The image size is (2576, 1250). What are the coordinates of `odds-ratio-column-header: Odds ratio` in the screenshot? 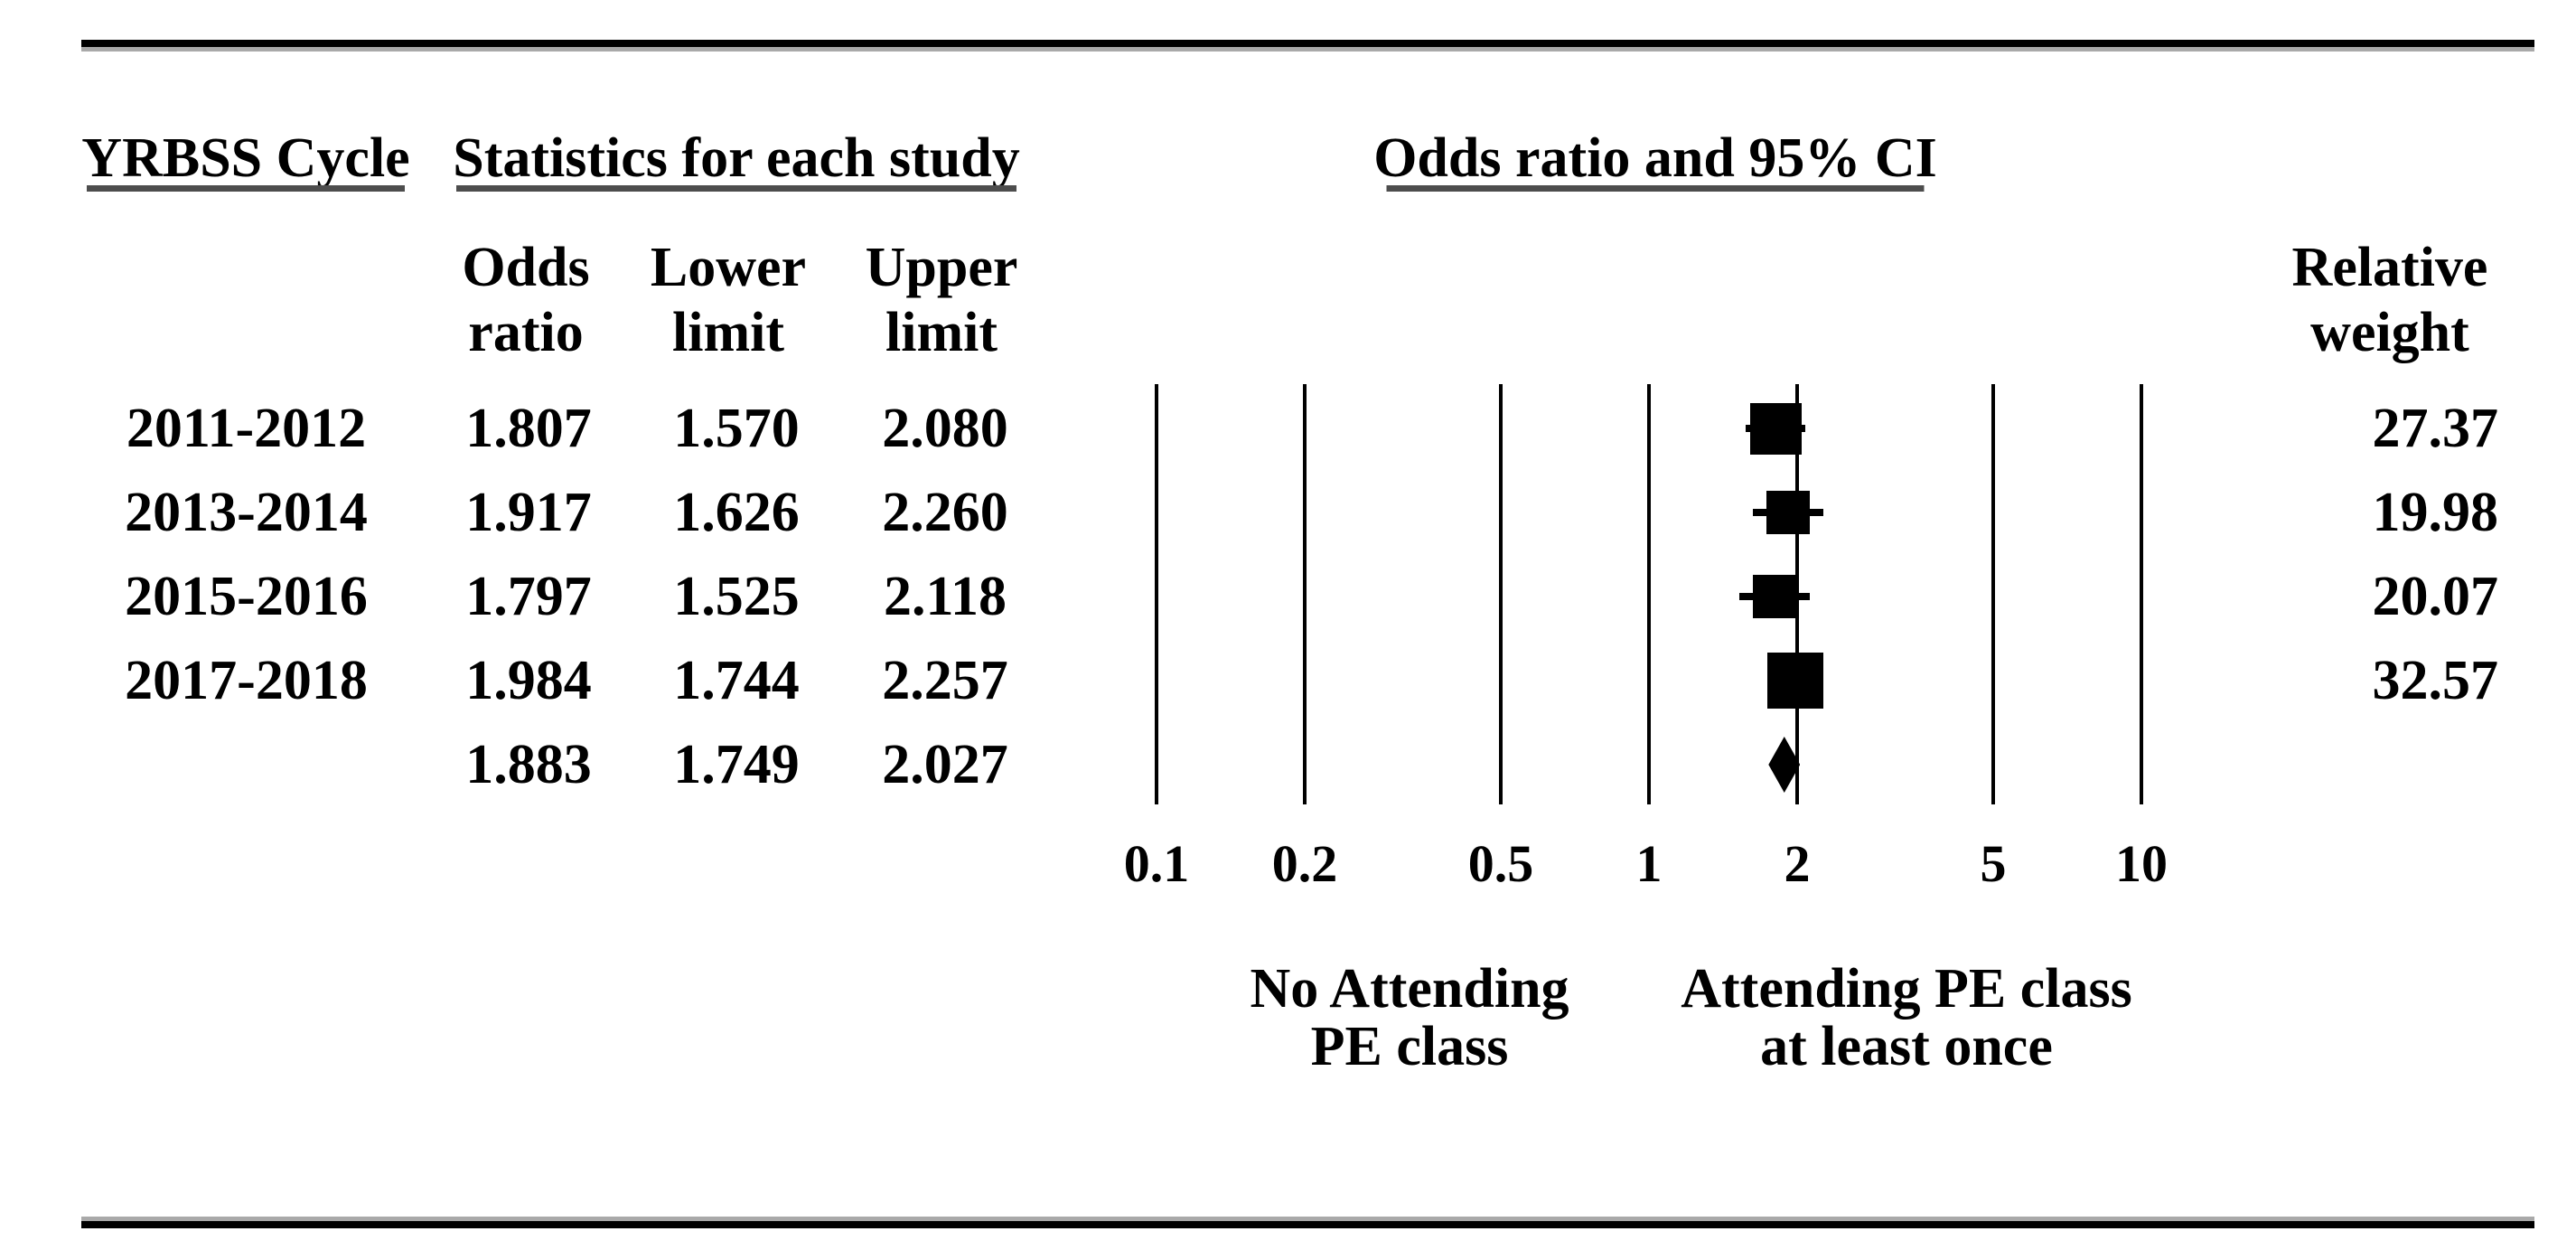 It's located at (525, 300).